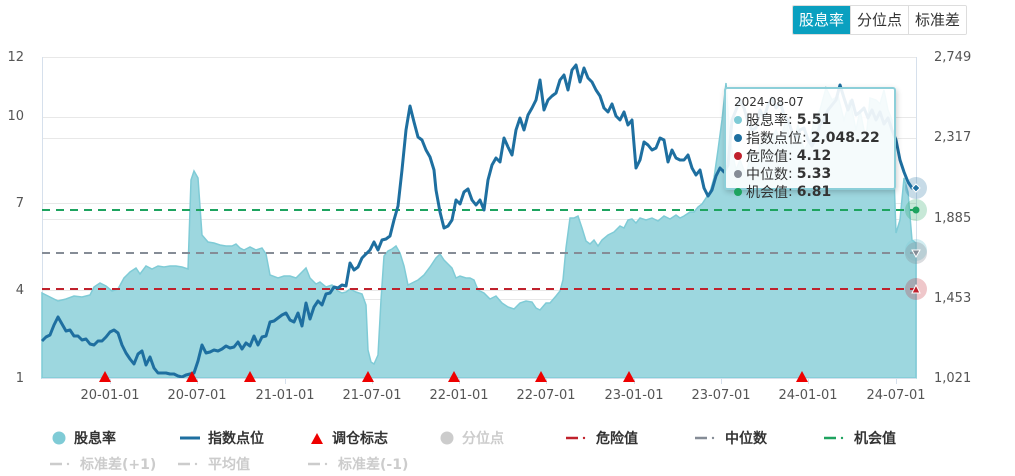  Describe the element at coordinates (738, 174) in the screenshot. I see `median-dot-icon` at that location.